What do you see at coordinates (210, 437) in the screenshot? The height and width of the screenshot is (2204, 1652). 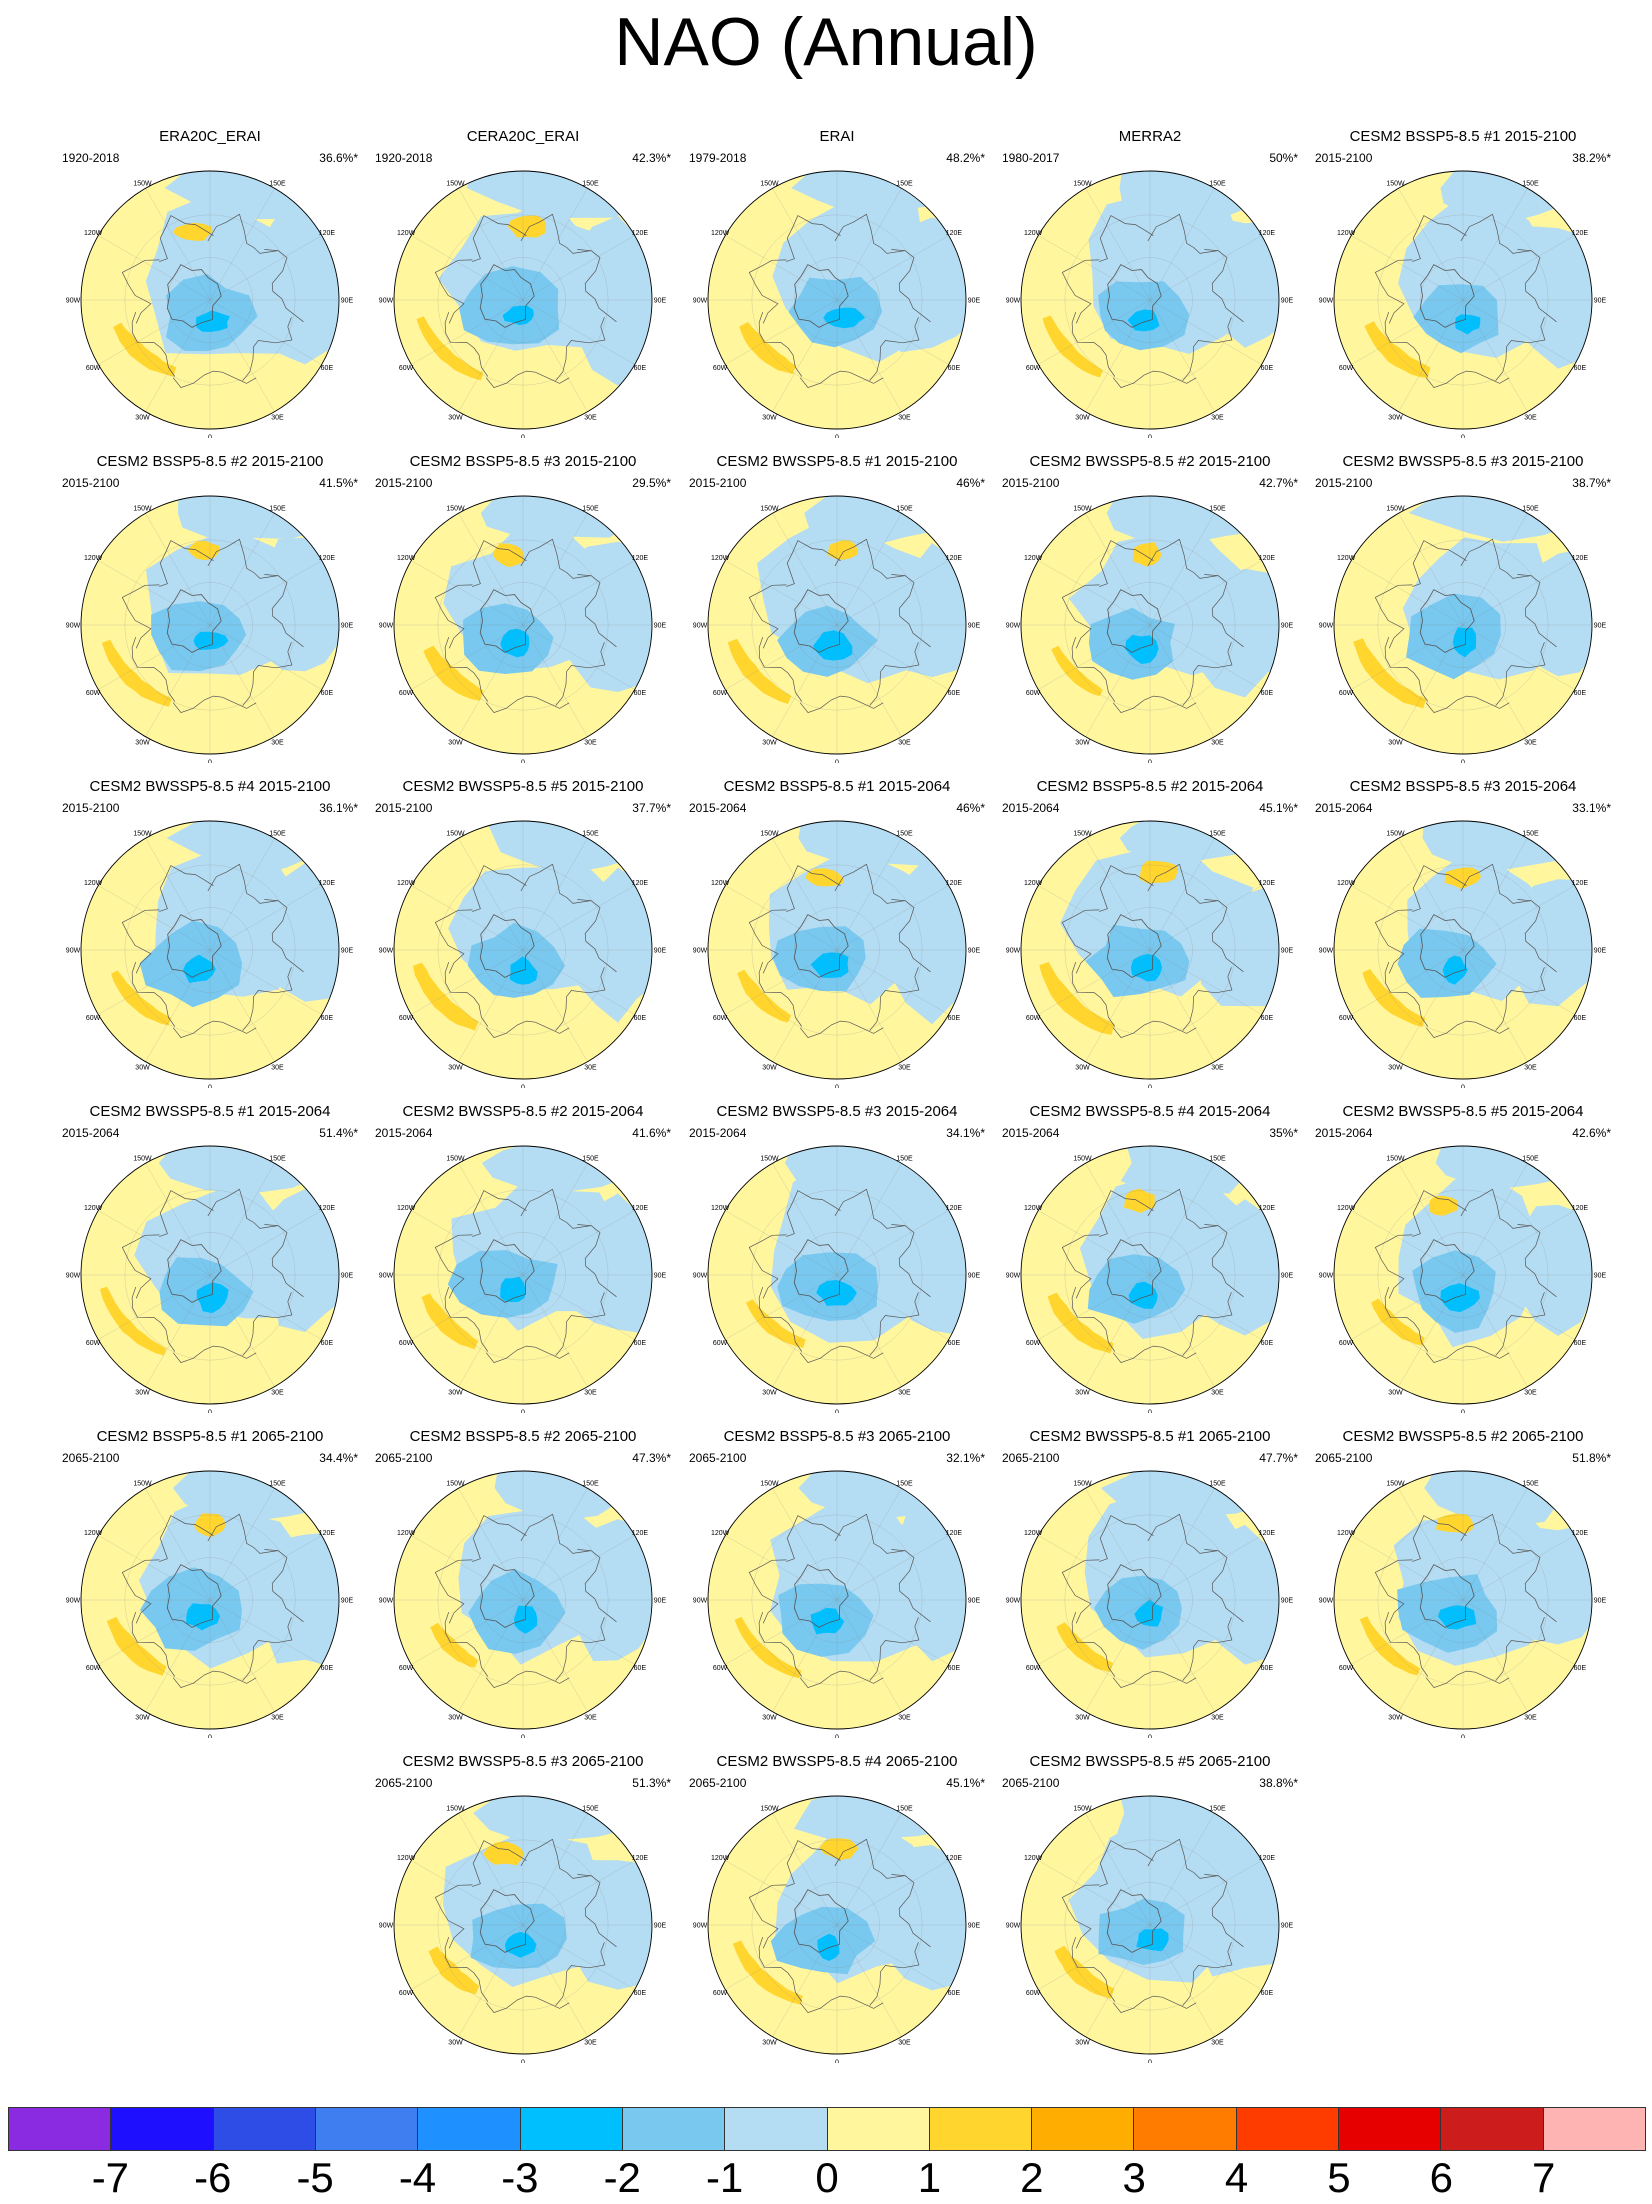 I see `longitude-label: 0` at bounding box center [210, 437].